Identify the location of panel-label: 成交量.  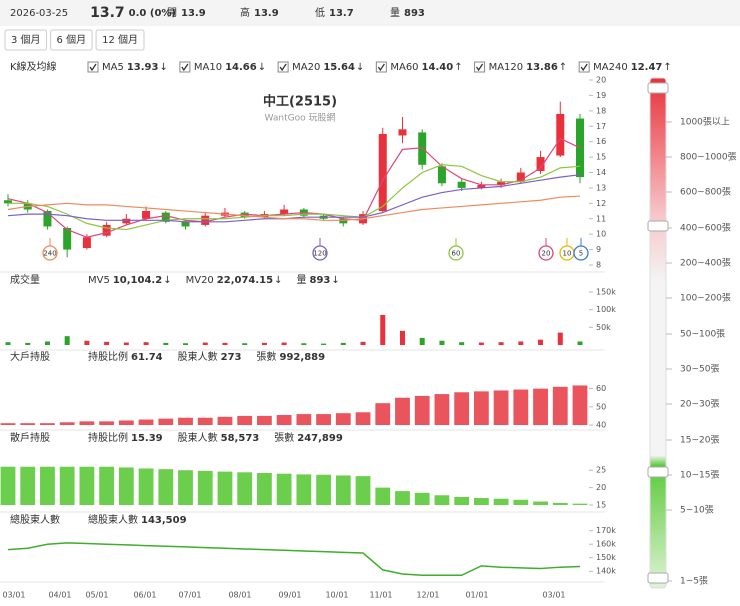
(25, 279).